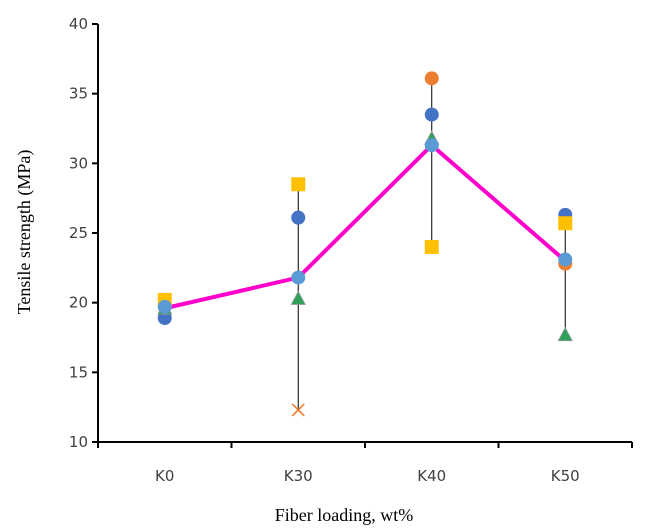 The height and width of the screenshot is (528, 646). Describe the element at coordinates (78, 372) in the screenshot. I see `y-tick-label-15: 15` at that location.